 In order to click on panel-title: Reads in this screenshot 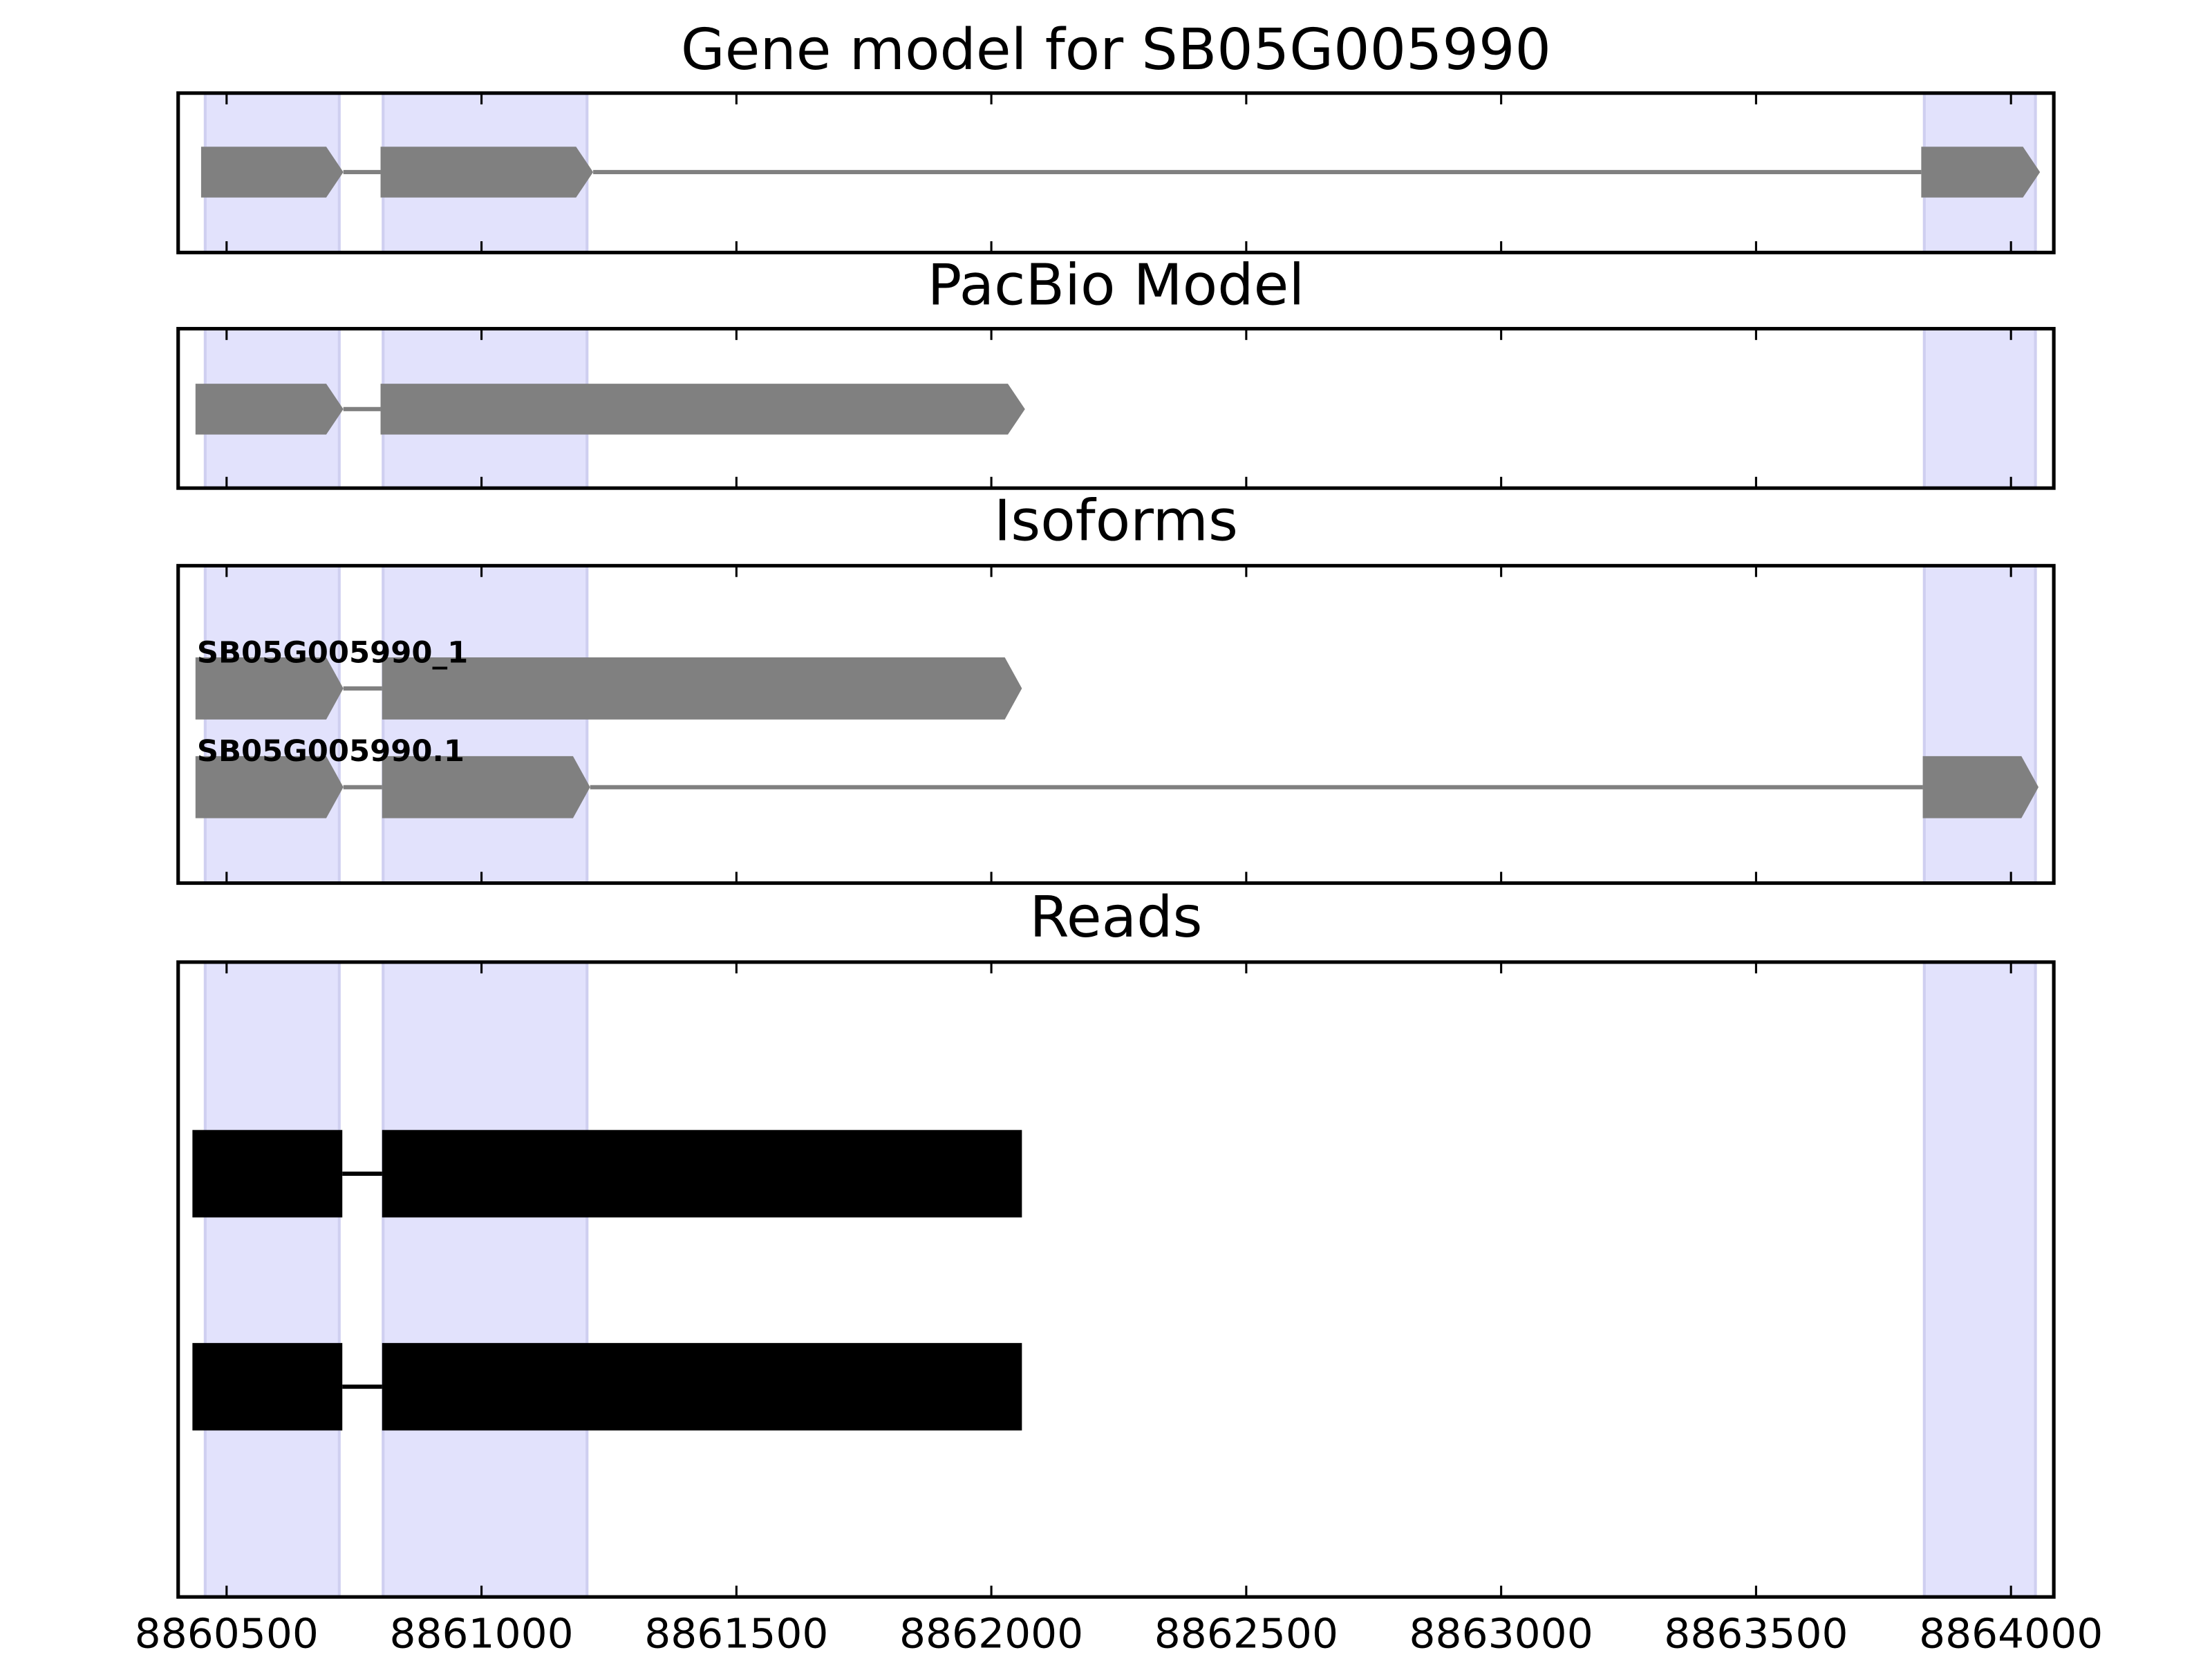, I will do `click(1115, 917)`.